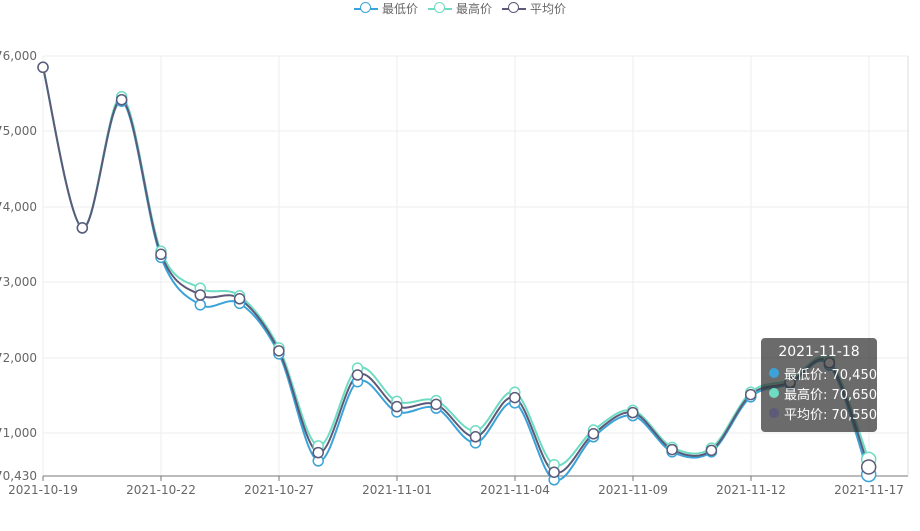 This screenshot has height=531, width=920. I want to click on x-tick-label-5: 2021-11-09, so click(633, 490).